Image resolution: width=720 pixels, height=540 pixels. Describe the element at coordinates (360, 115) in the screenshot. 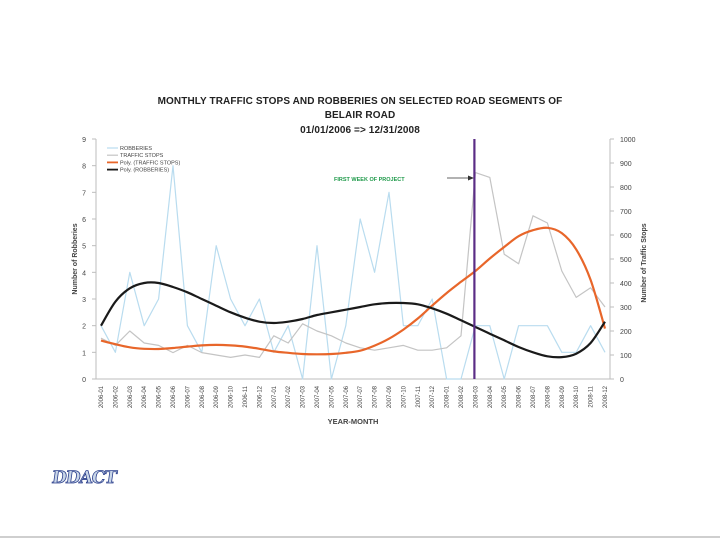

I see `chart-title-line-2: BELAIR ROAD` at that location.